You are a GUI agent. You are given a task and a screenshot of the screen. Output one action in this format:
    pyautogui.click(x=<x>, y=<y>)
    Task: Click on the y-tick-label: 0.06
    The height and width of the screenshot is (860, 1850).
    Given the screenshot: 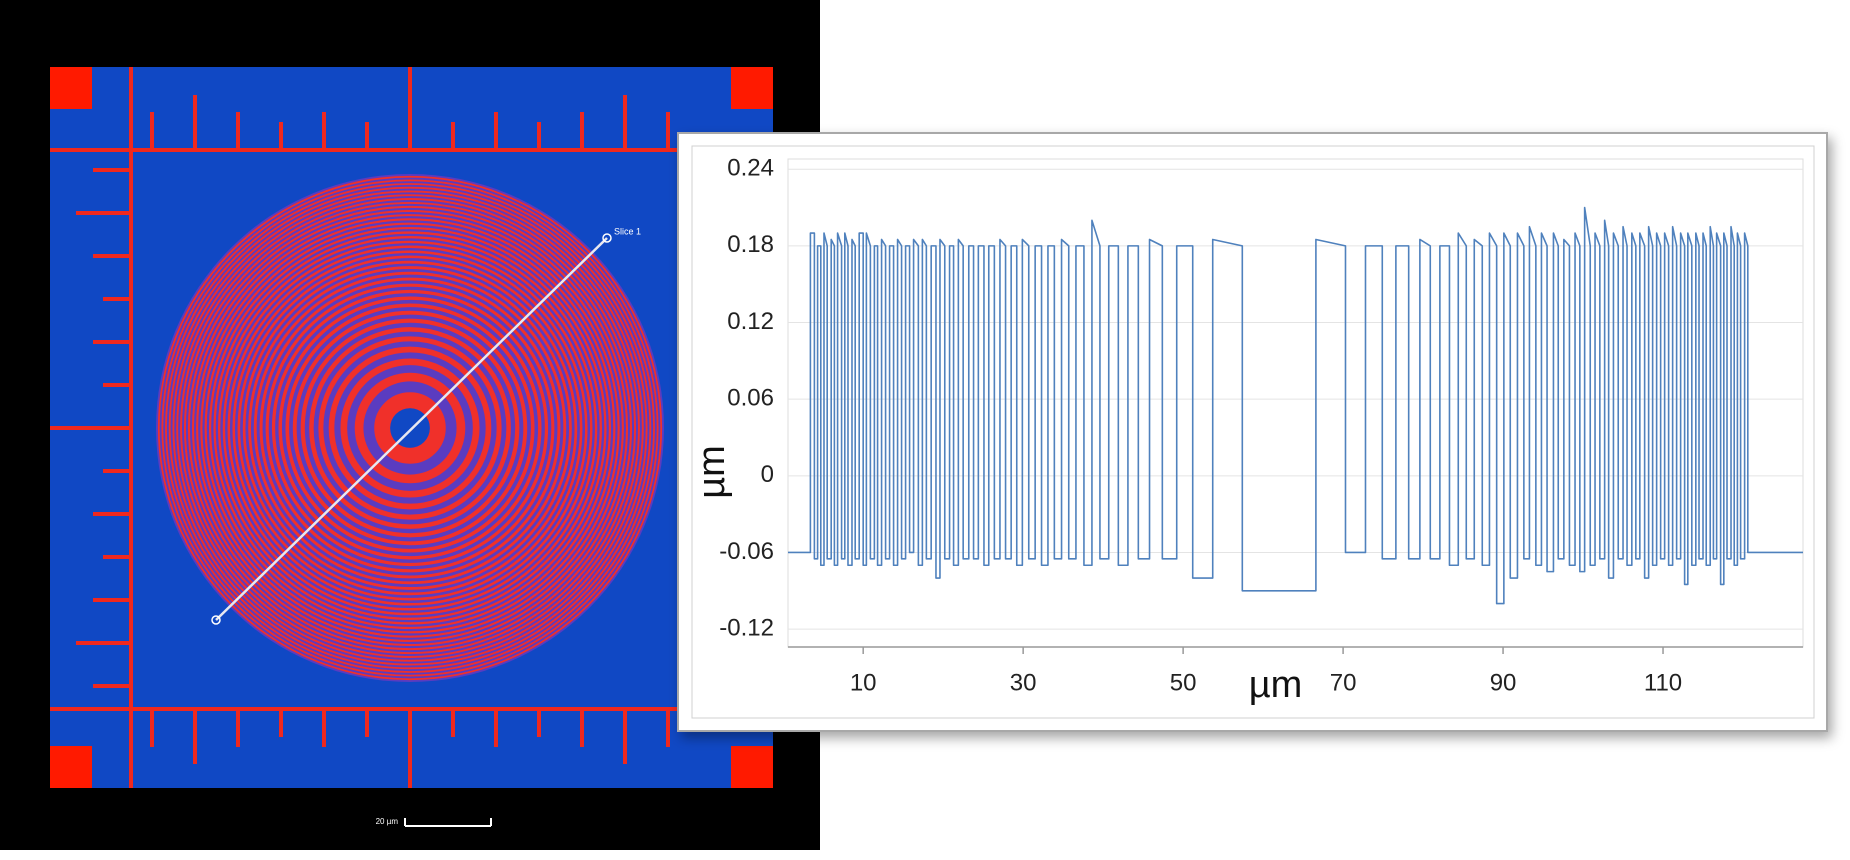 What is the action you would take?
    pyautogui.click(x=750, y=398)
    